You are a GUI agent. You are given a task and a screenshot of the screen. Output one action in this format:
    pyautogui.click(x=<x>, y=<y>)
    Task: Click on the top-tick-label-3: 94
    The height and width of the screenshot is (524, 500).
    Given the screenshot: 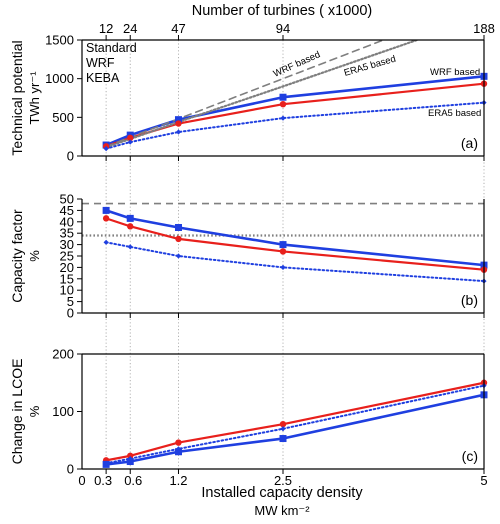 What is the action you would take?
    pyautogui.click(x=283, y=28)
    